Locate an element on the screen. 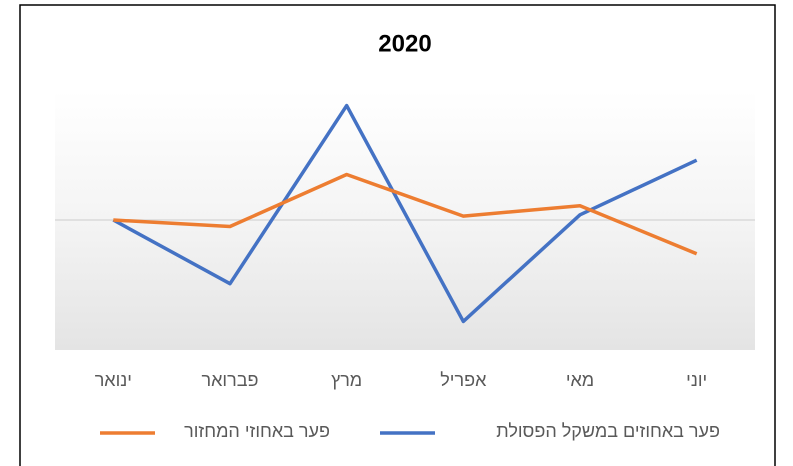  x-tick-label: יוני is located at coordinates (696, 380).